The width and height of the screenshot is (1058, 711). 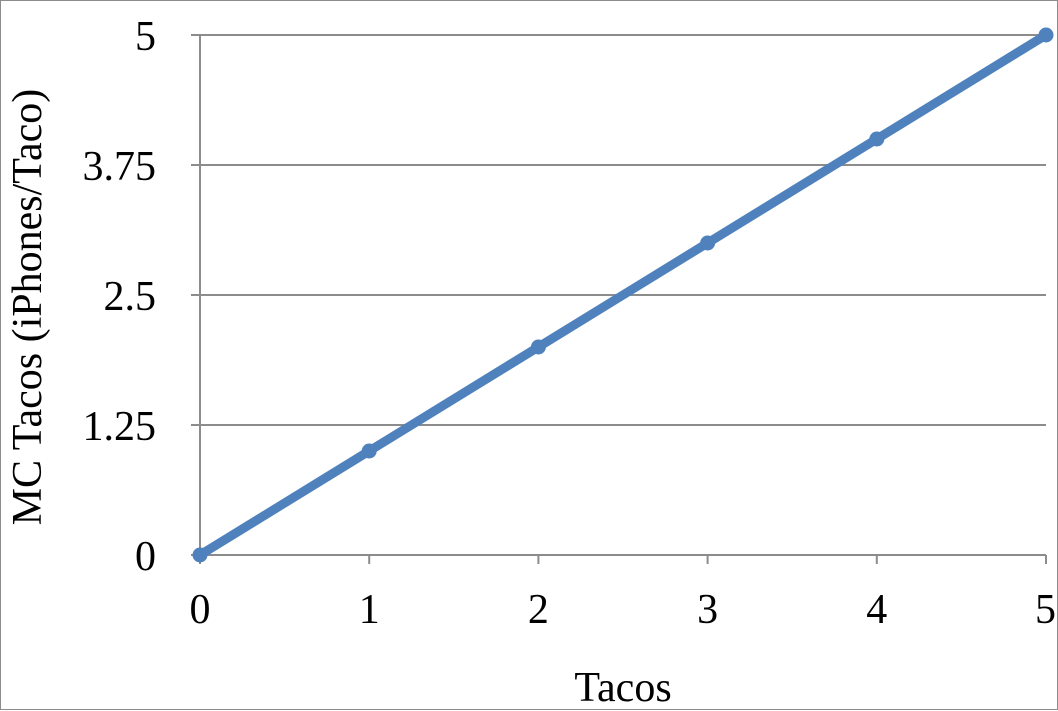 I want to click on y-tick-label-1: 1.25, so click(x=120, y=427).